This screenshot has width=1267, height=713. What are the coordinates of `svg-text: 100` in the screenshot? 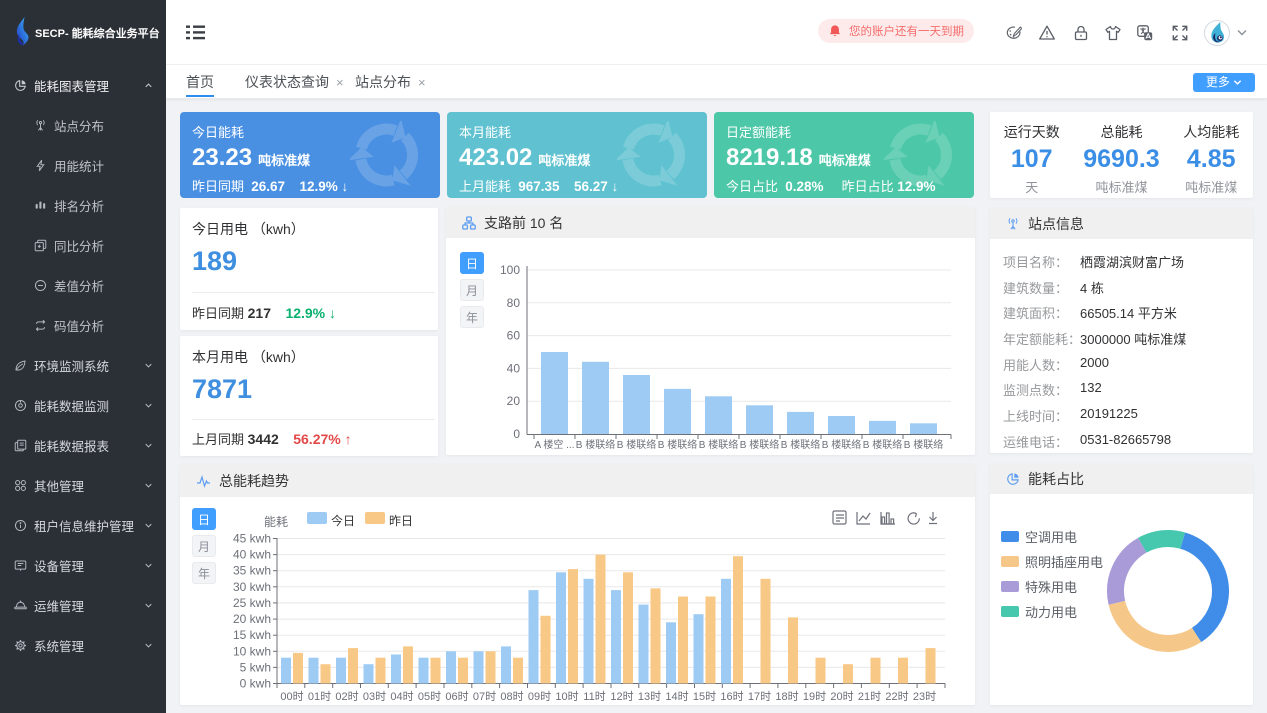 It's located at (510, 270).